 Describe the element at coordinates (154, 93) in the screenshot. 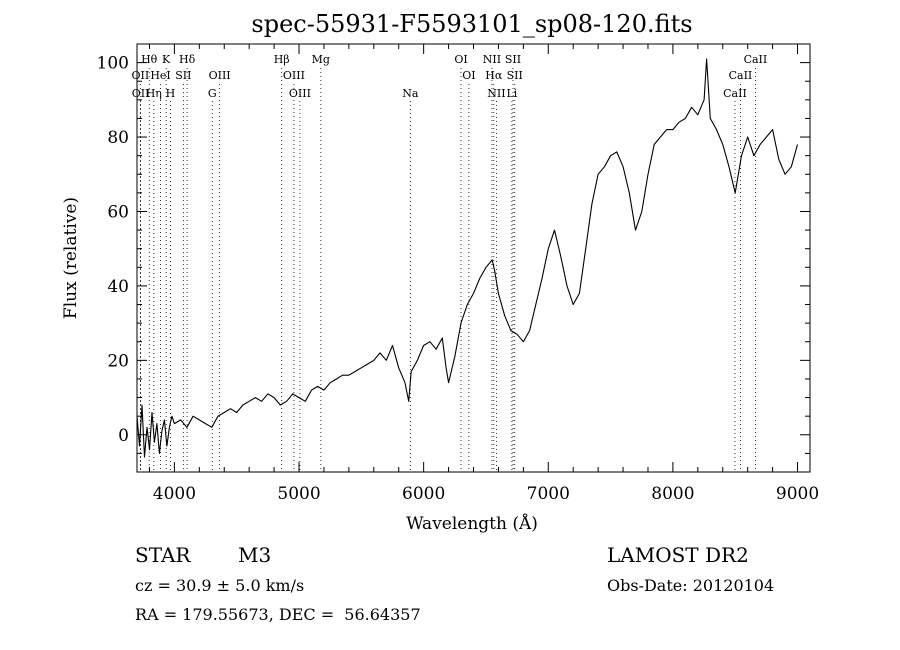

I see `spectral-line-label-19: Hη` at that location.